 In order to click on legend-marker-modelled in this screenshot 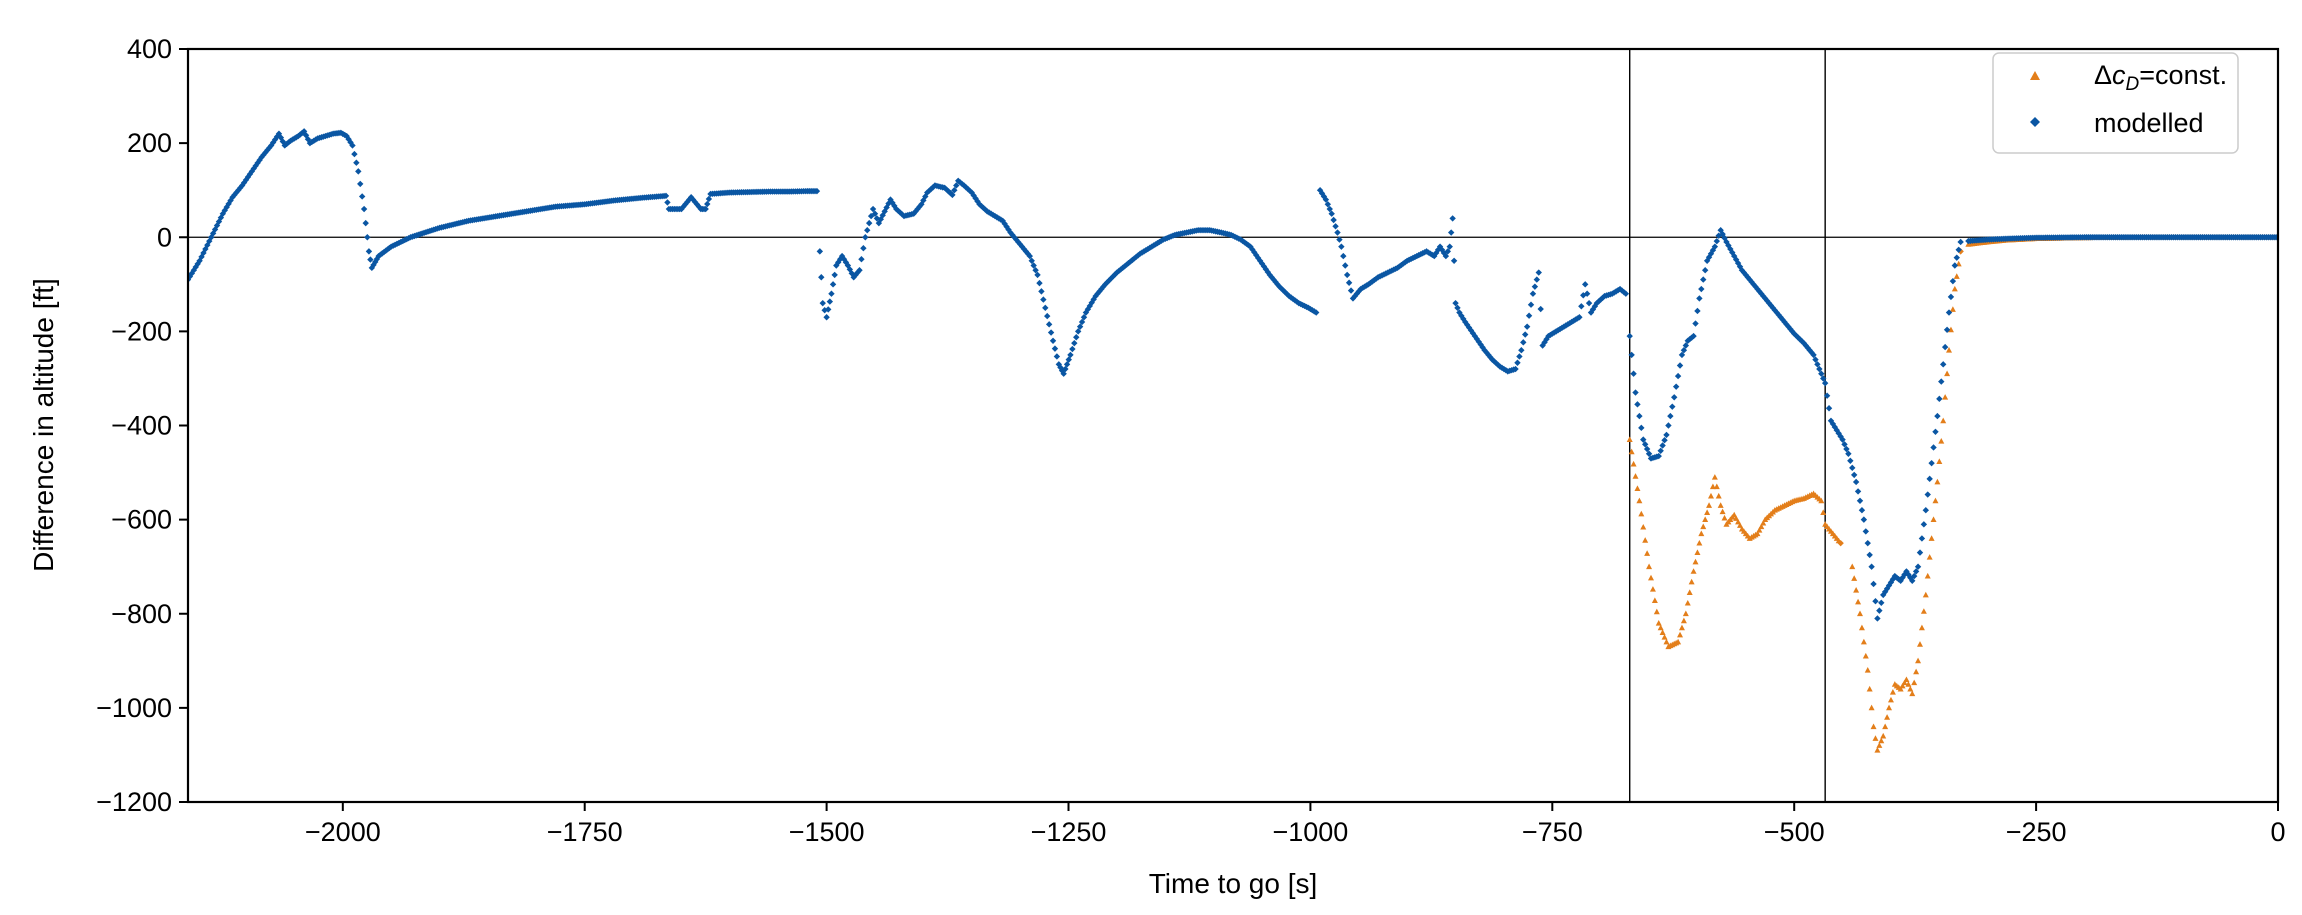, I will do `click(2035, 122)`.